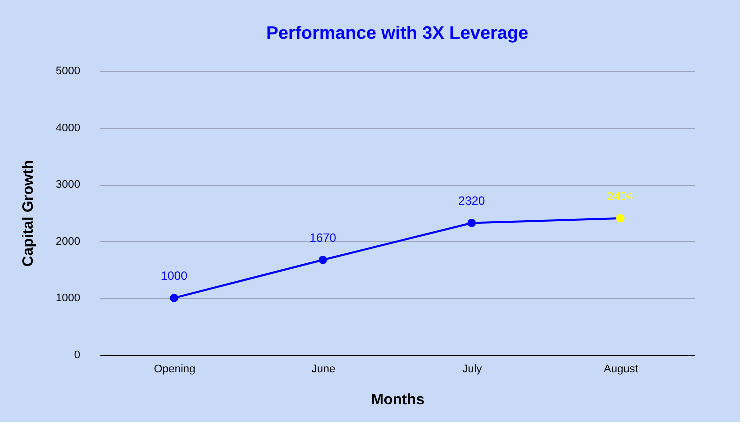 The image size is (751, 436). What do you see at coordinates (77, 356) in the screenshot?
I see `y-tick-label: 0` at bounding box center [77, 356].